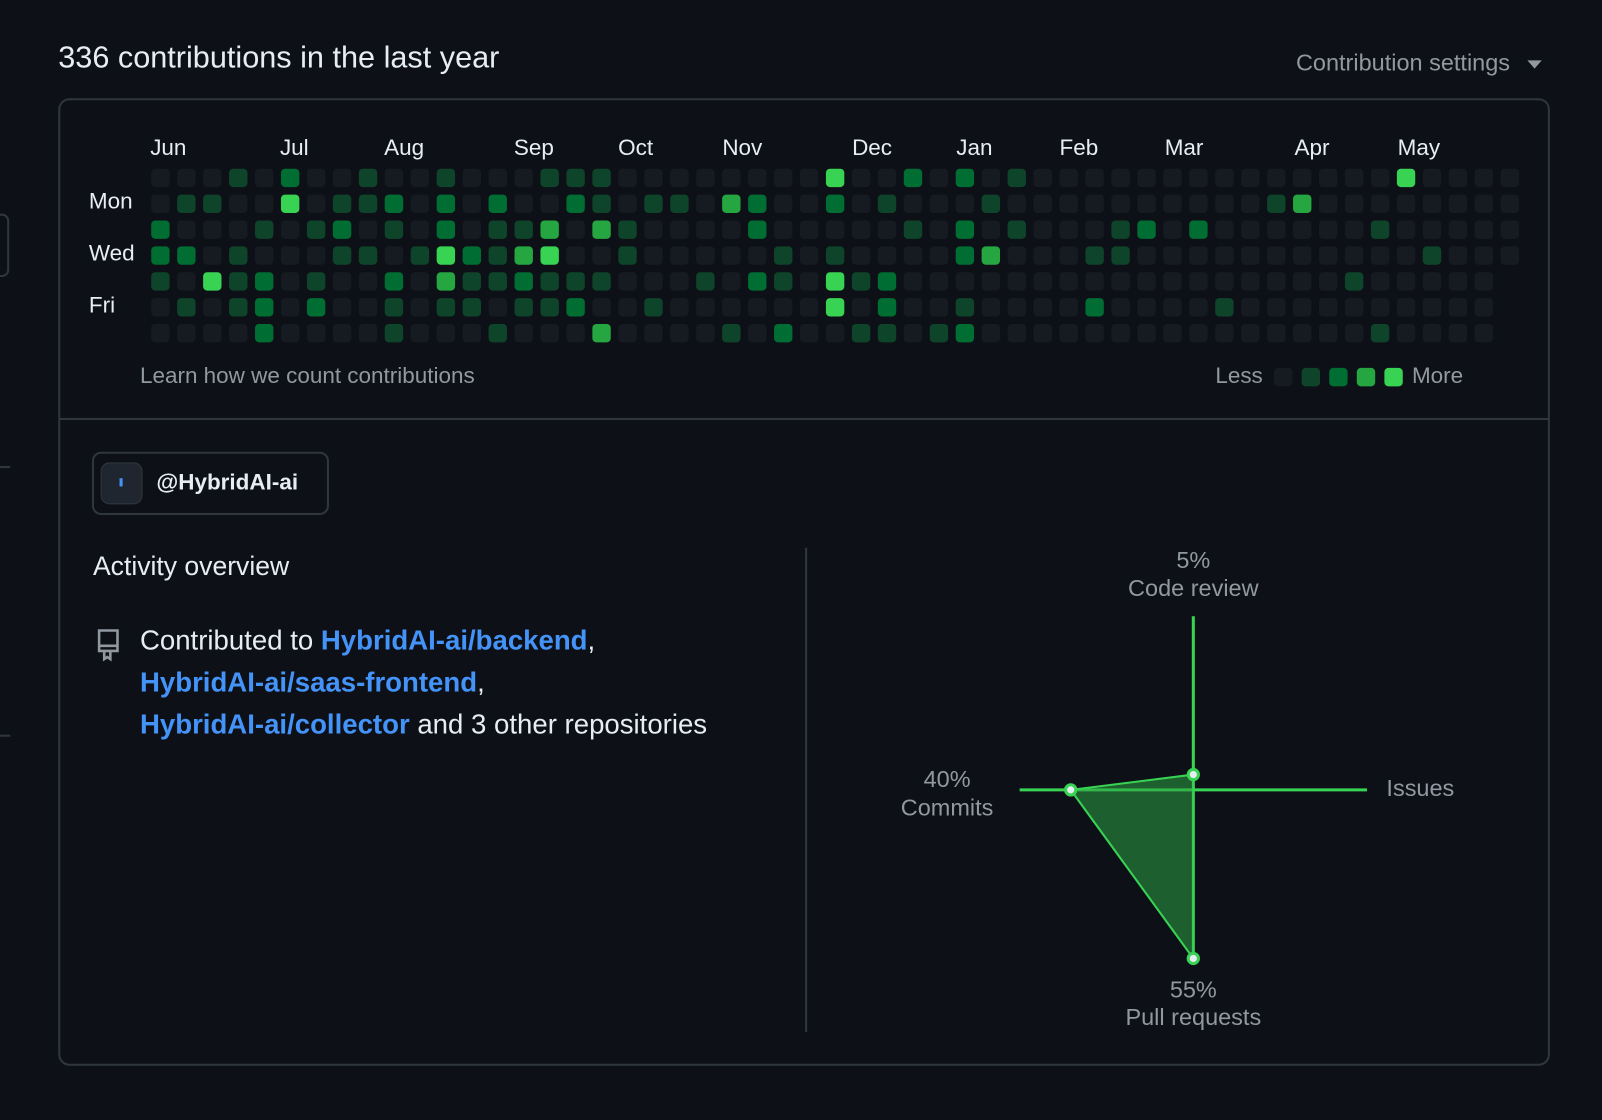 The image size is (1602, 1120). I want to click on learn-link: Learn how we count contributions, so click(307, 375).